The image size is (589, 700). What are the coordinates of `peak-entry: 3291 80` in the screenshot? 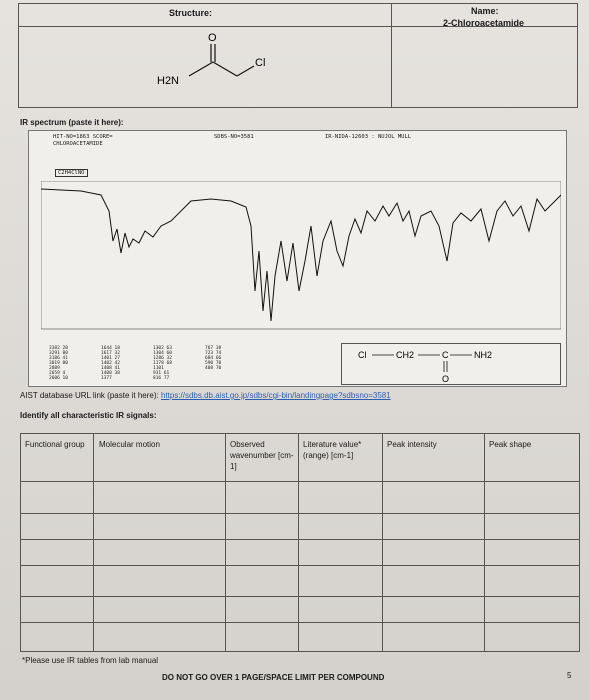 It's located at (58, 353).